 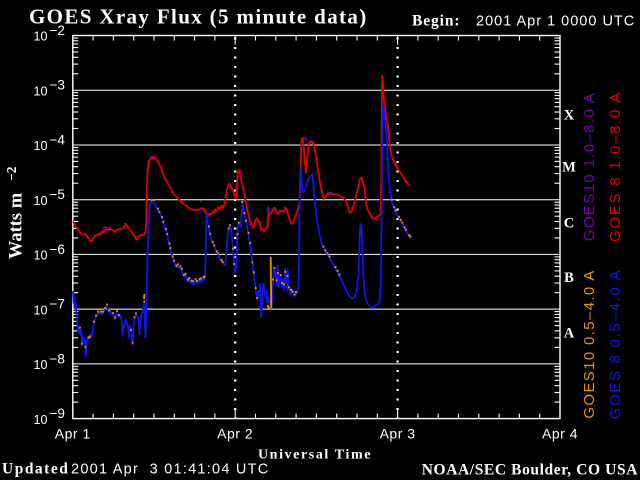 I want to click on svg-text: −3, so click(x=57, y=85).